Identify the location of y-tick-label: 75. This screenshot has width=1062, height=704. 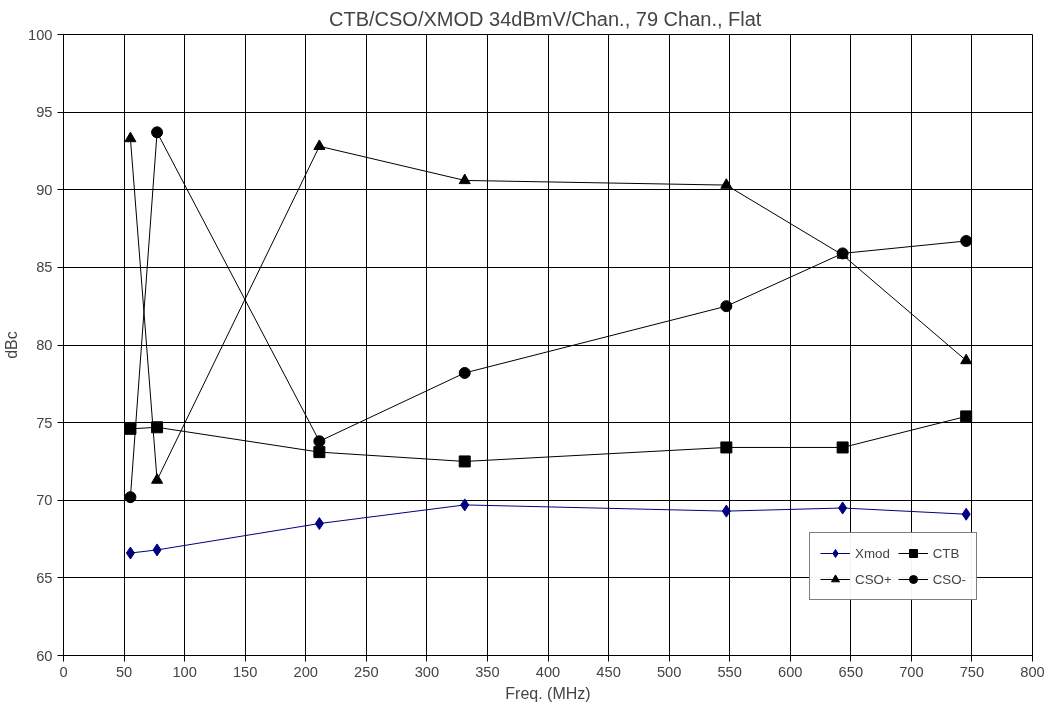
(44, 422).